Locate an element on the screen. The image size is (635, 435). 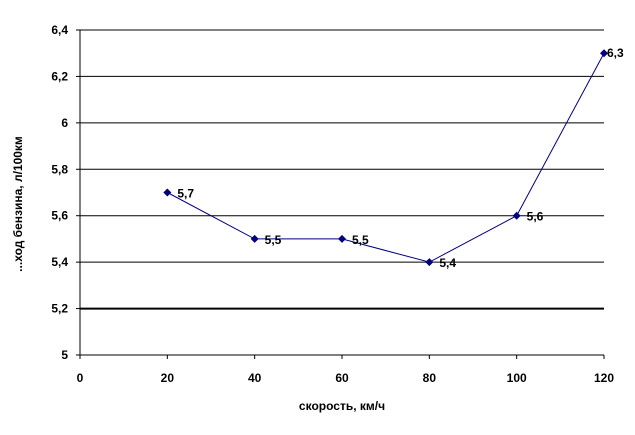
y-tick-label: 6 is located at coordinates (64, 123).